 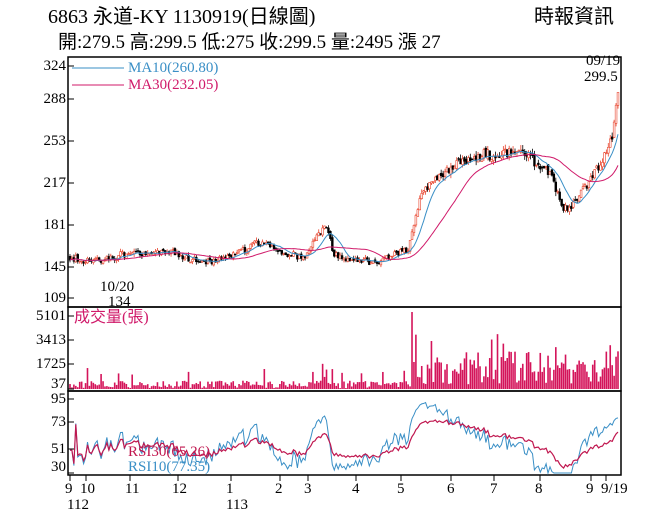 What do you see at coordinates (132, 489) in the screenshot?
I see `x-label: 11` at bounding box center [132, 489].